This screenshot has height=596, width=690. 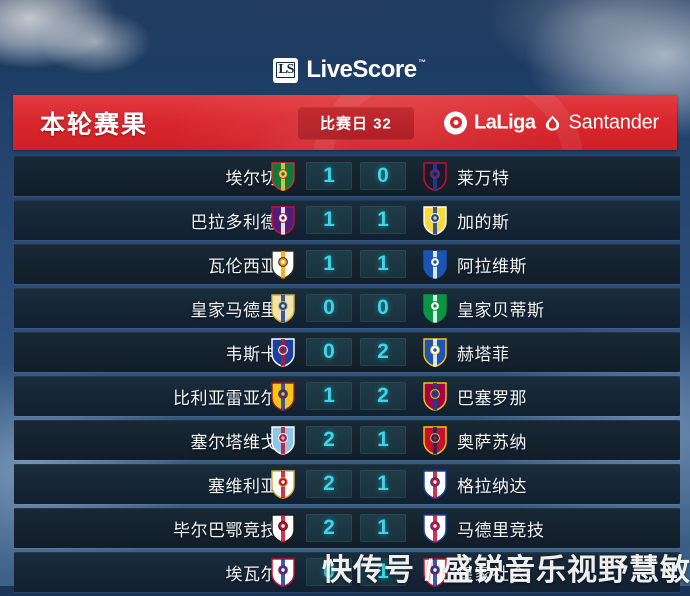 I want to click on away-team-name: 莱万特, so click(x=483, y=178).